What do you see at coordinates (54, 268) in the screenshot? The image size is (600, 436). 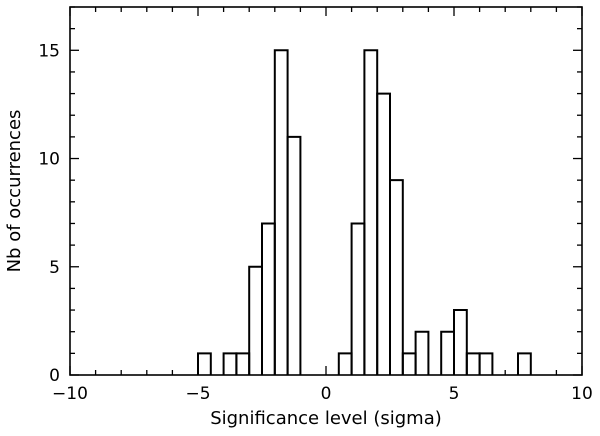 I see `y-tick-label: 5` at bounding box center [54, 268].